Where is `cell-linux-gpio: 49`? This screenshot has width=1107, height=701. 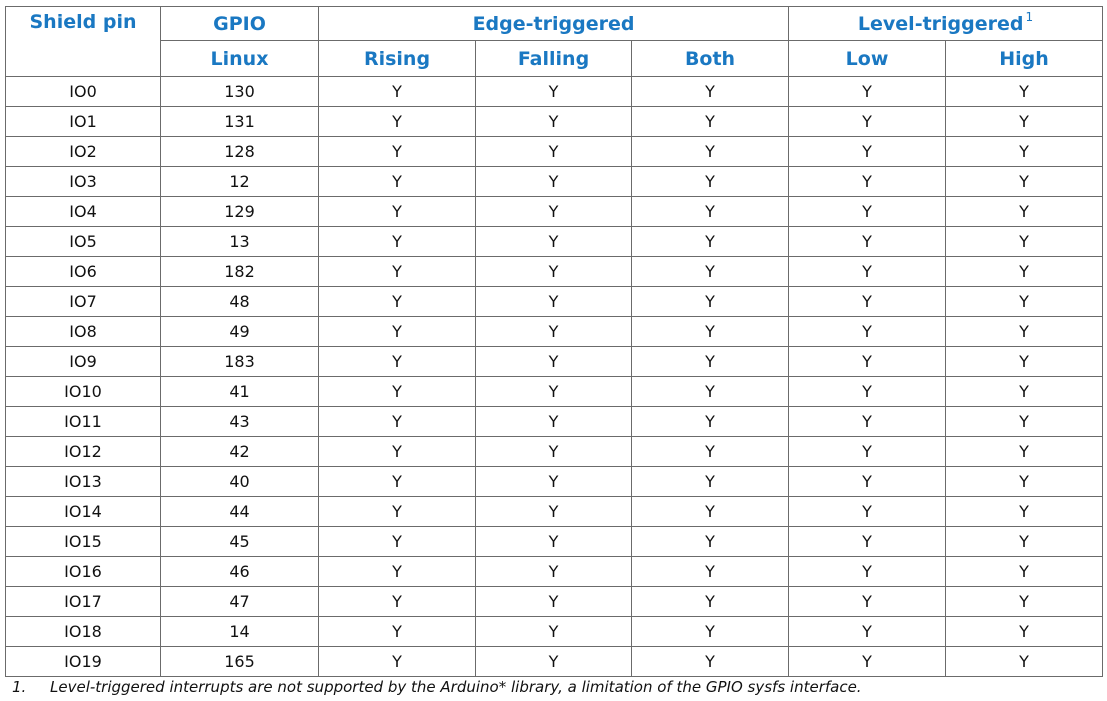 cell-linux-gpio: 49 is located at coordinates (239, 331).